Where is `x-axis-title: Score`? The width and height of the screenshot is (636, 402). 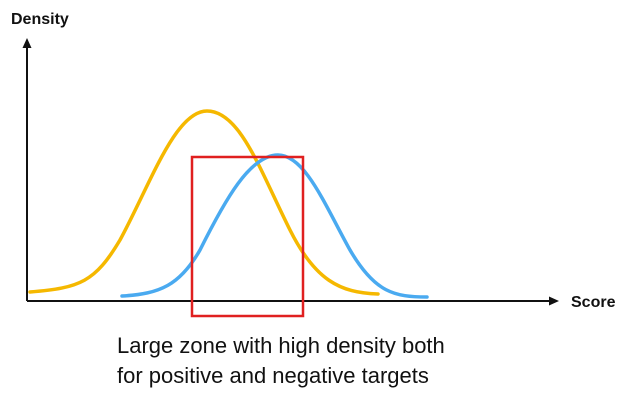
x-axis-title: Score is located at coordinates (593, 302).